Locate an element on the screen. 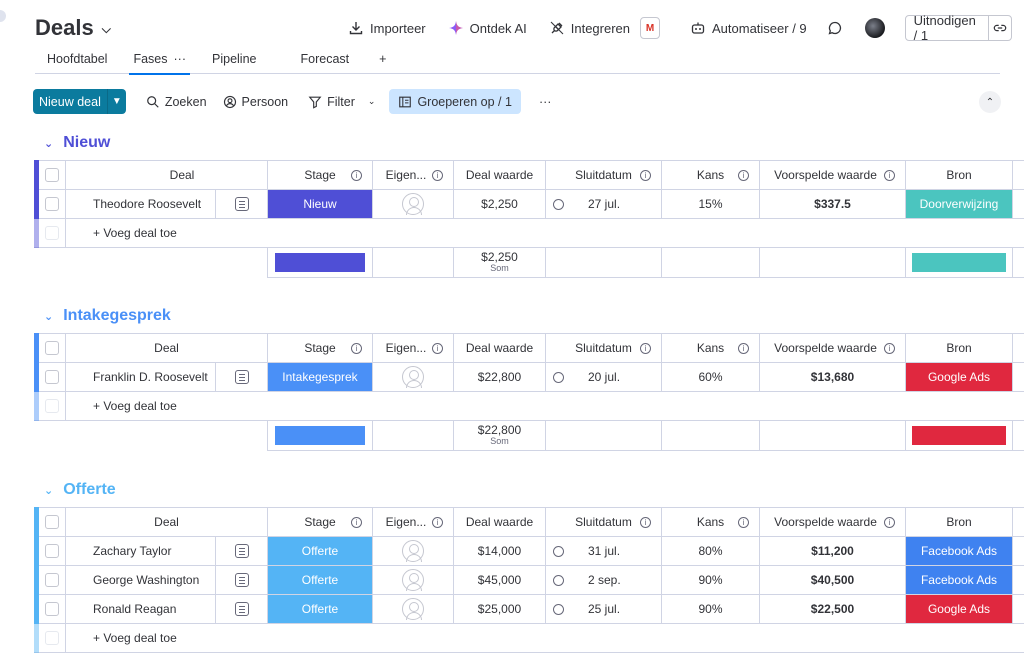  group-title: ⌄ Intakegesprek is located at coordinates (107, 316).